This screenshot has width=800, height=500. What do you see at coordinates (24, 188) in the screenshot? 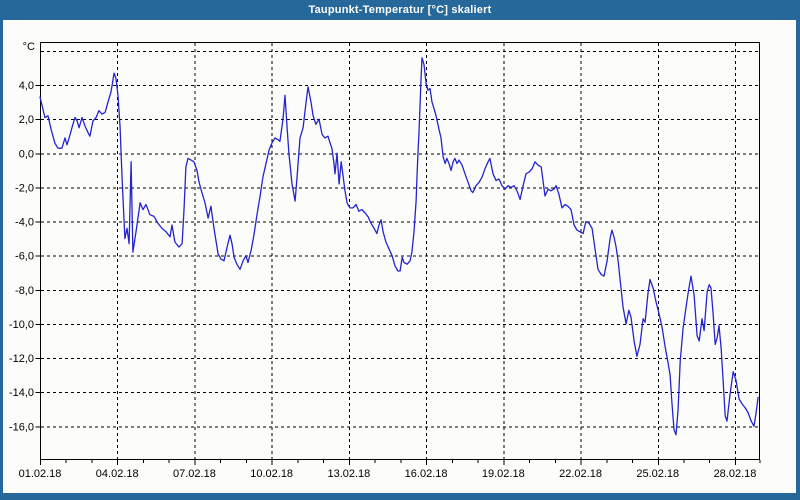
I see `y-tick-label: -2,0` at bounding box center [24, 188].